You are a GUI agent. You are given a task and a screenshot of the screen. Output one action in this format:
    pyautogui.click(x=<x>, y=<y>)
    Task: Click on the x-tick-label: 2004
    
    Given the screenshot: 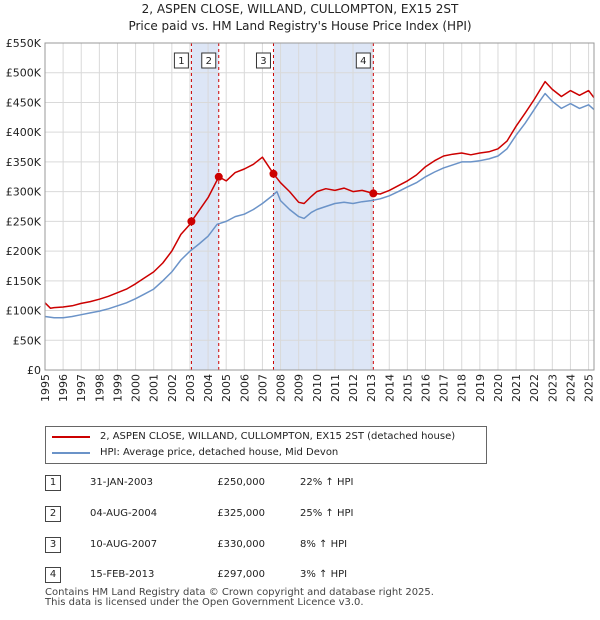 What is the action you would take?
    pyautogui.click(x=208, y=388)
    